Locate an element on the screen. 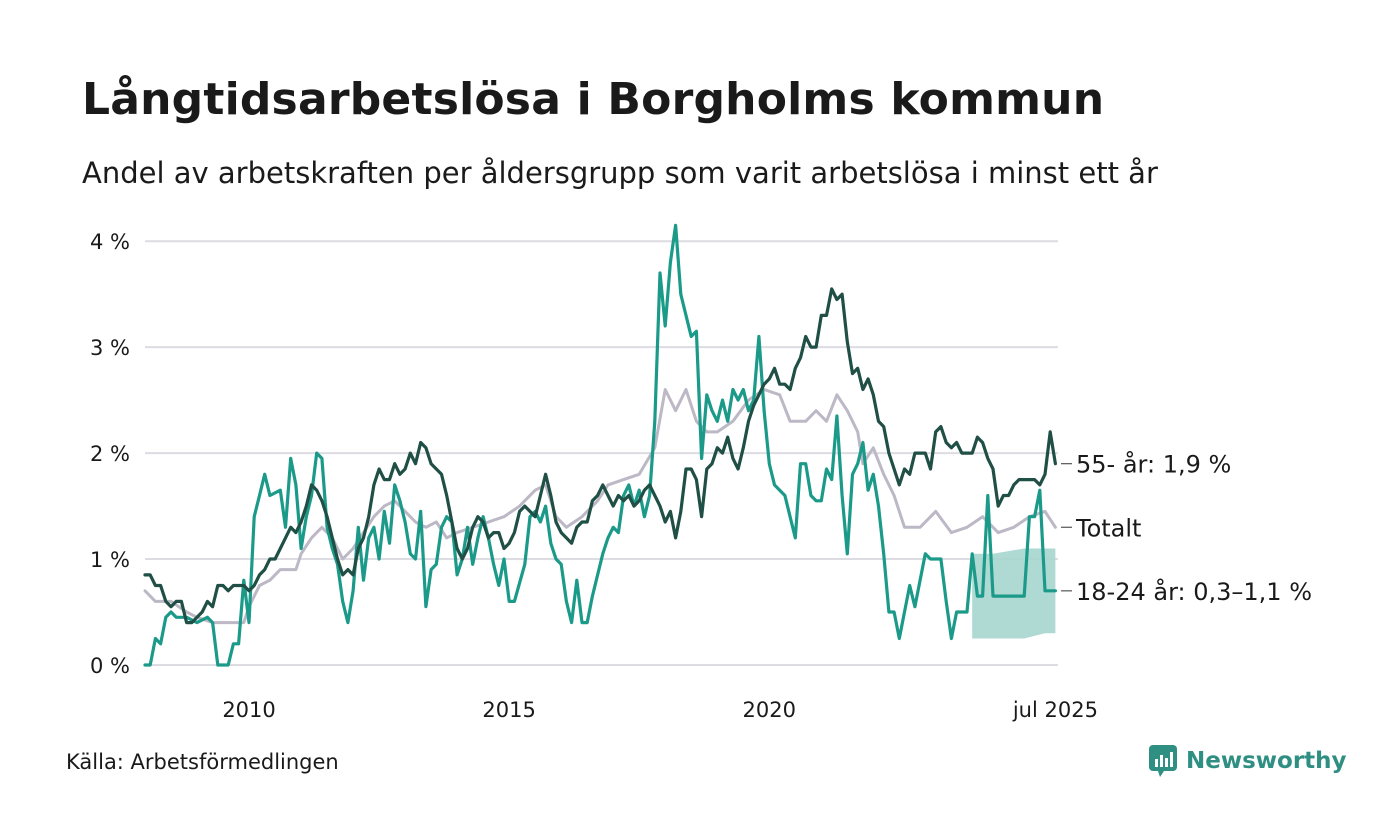  y-axis-tick-labels: 0 % 1 % 2 % 3 % 4 % is located at coordinates (110, 454).